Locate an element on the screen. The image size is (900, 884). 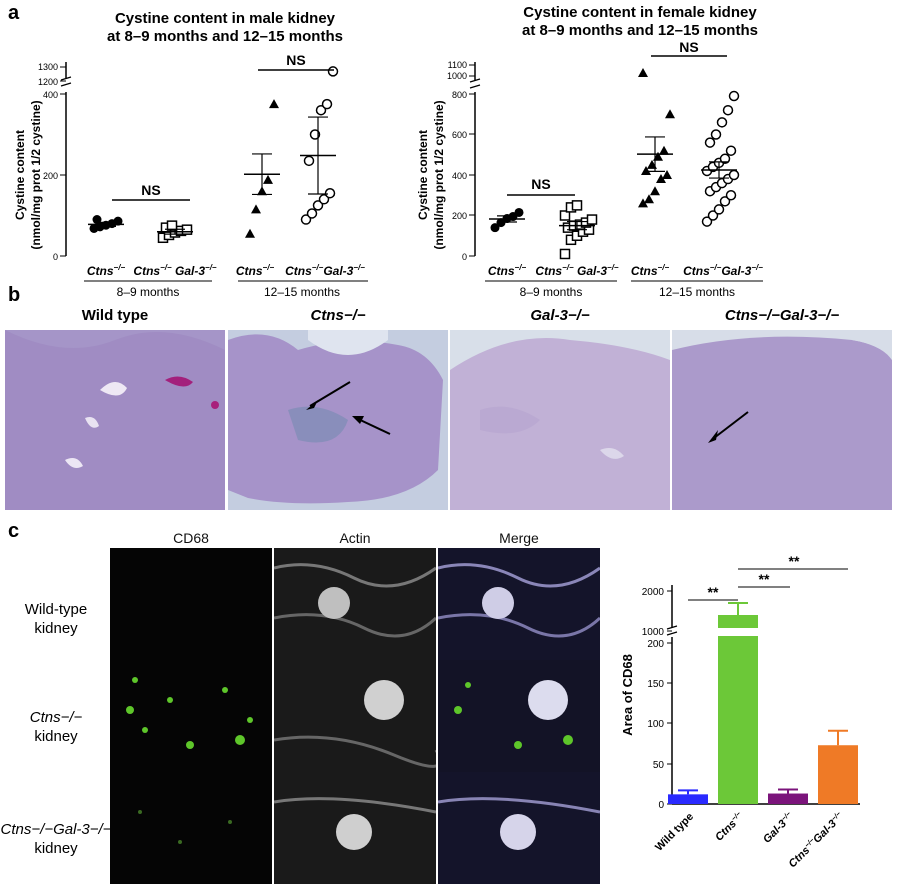
cd68-ylabel: Area of CD68 is located at coordinates (627, 695).